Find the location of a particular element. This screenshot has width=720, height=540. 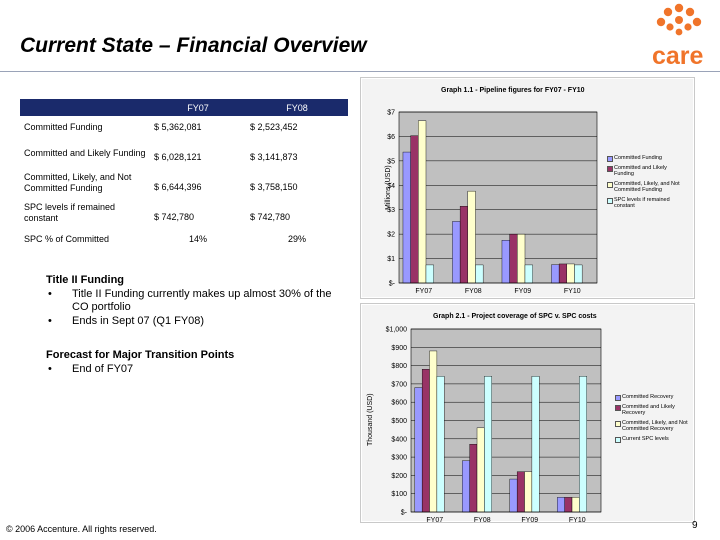

row-label: Committed and Likely Funding is located at coordinates (85, 152).